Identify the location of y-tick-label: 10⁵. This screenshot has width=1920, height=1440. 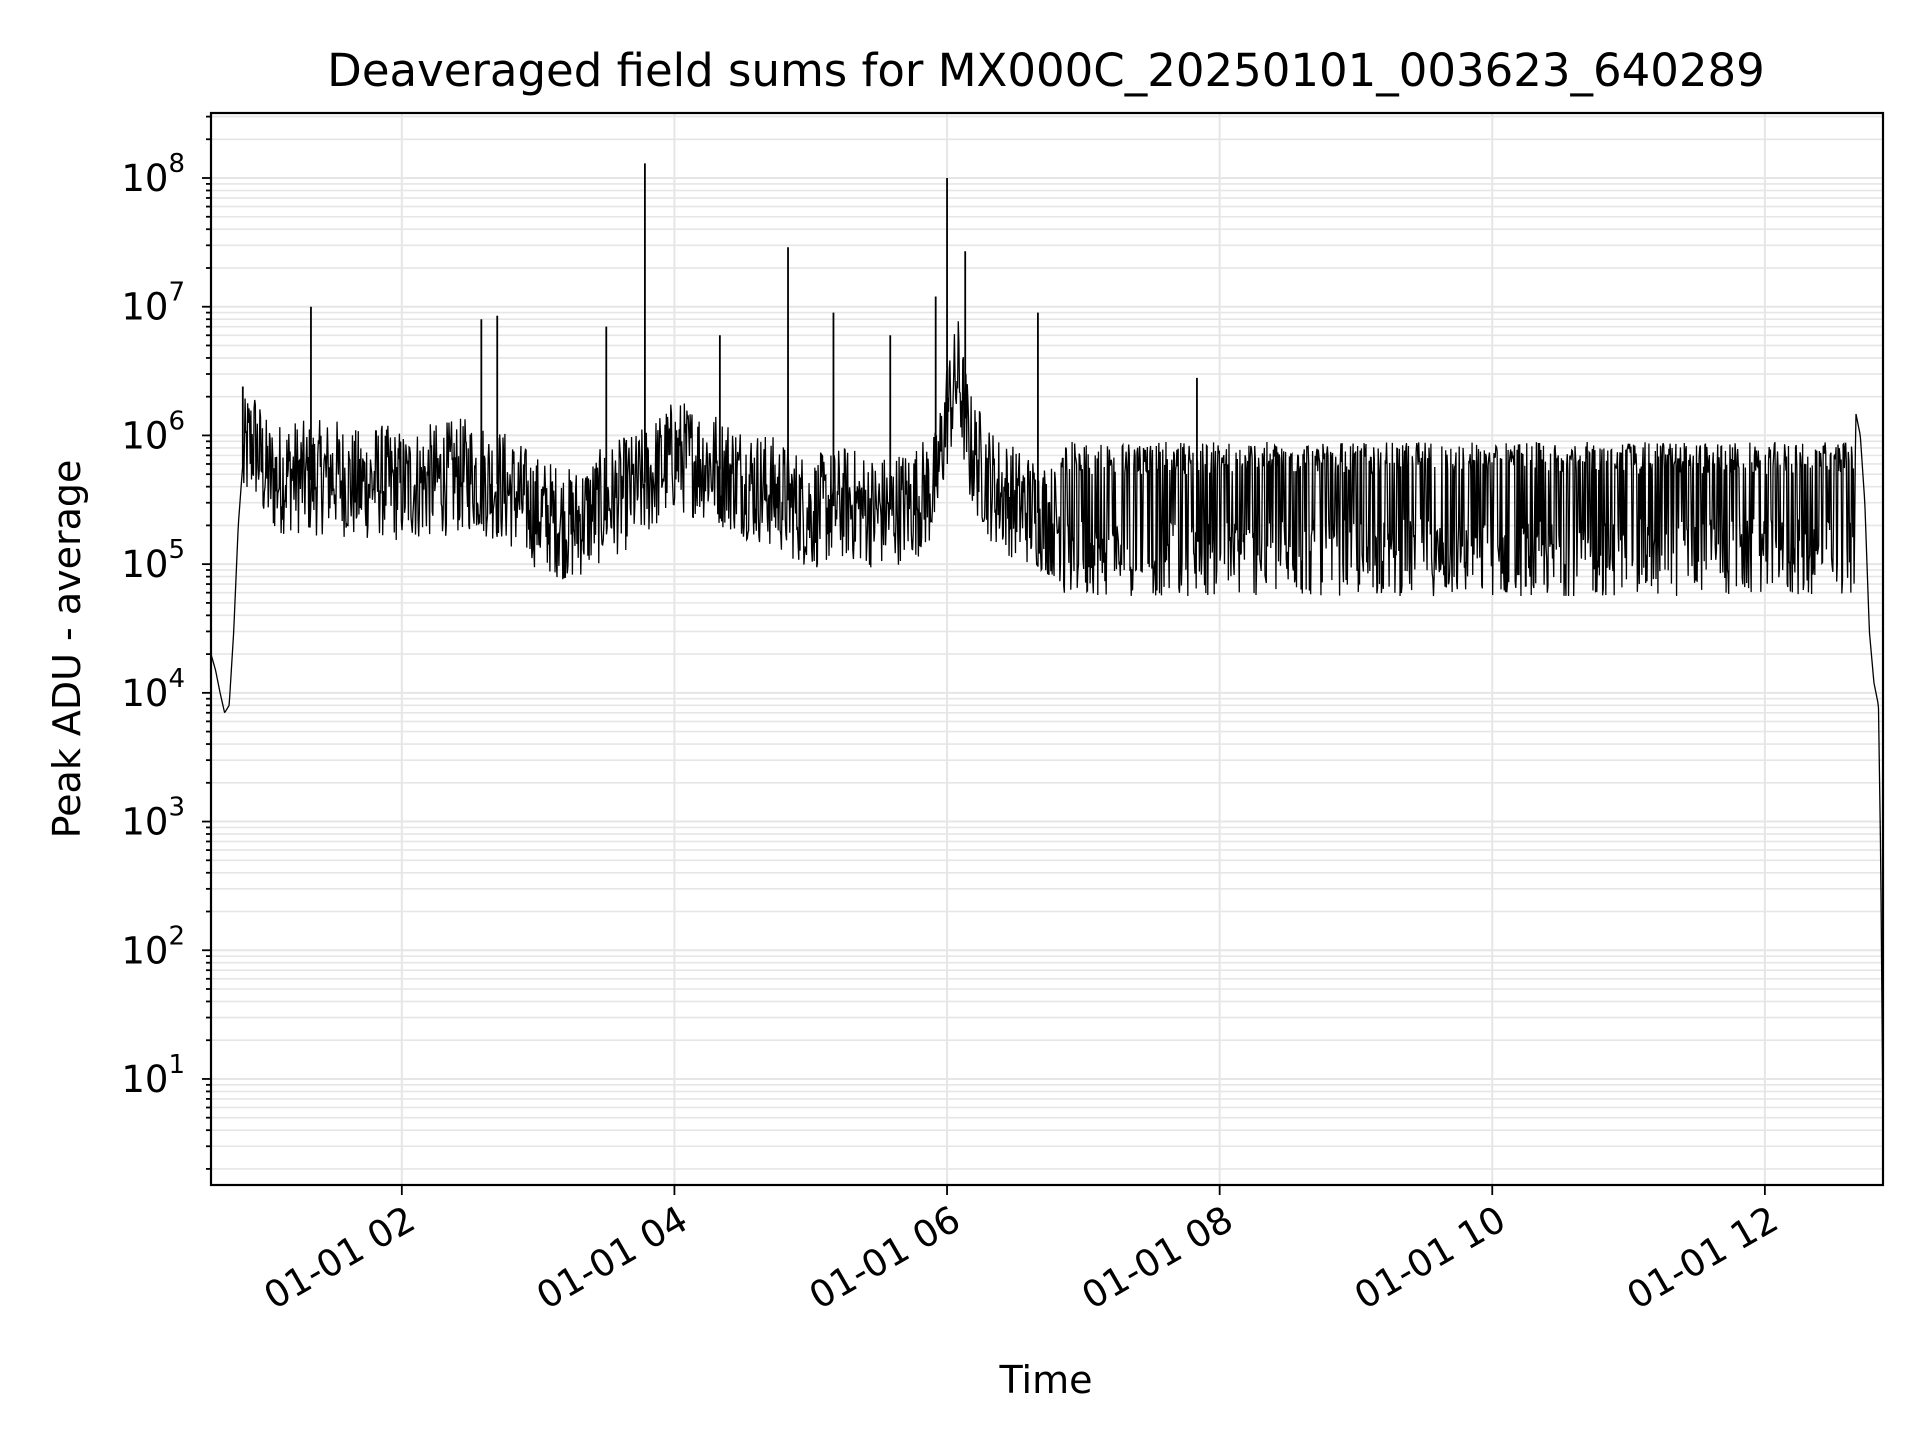
(153, 560).